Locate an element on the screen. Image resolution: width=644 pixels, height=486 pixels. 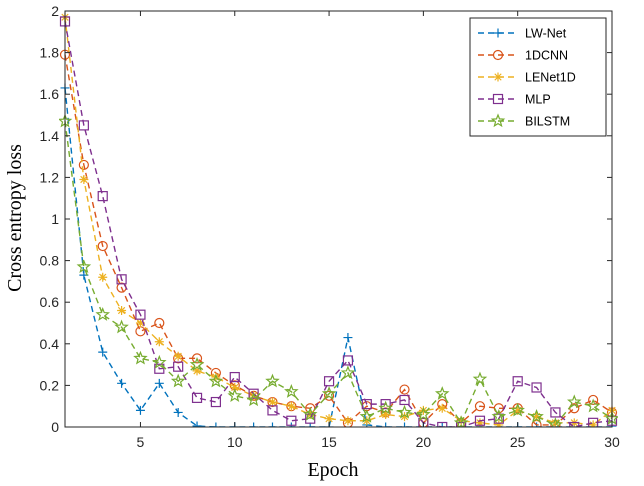
legend-item-bilstm: BILSTM is located at coordinates (524, 121).